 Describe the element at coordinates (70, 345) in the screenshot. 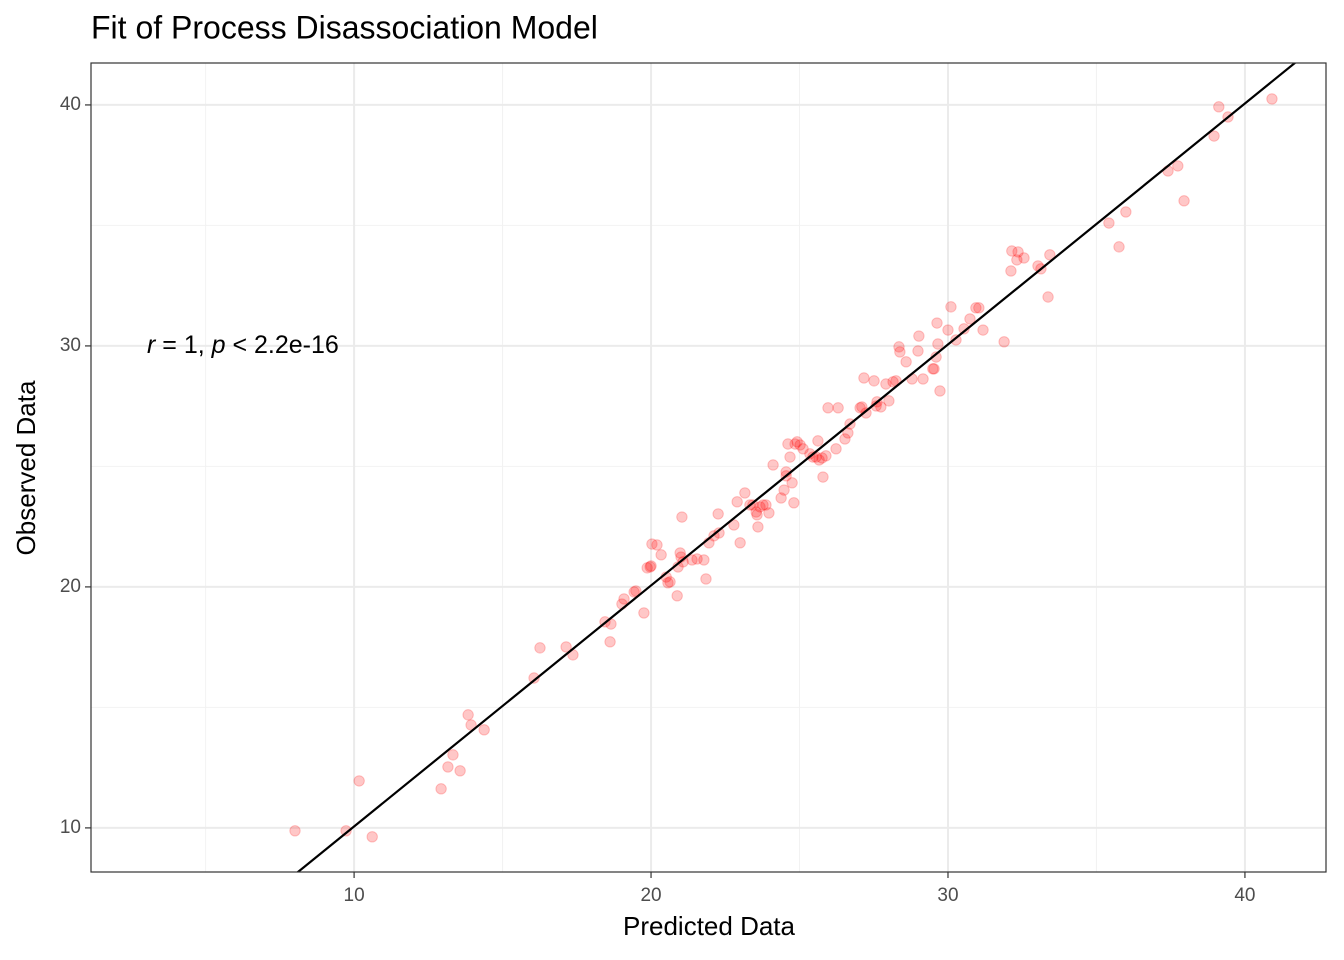

I see `y-tick-label: 30` at that location.